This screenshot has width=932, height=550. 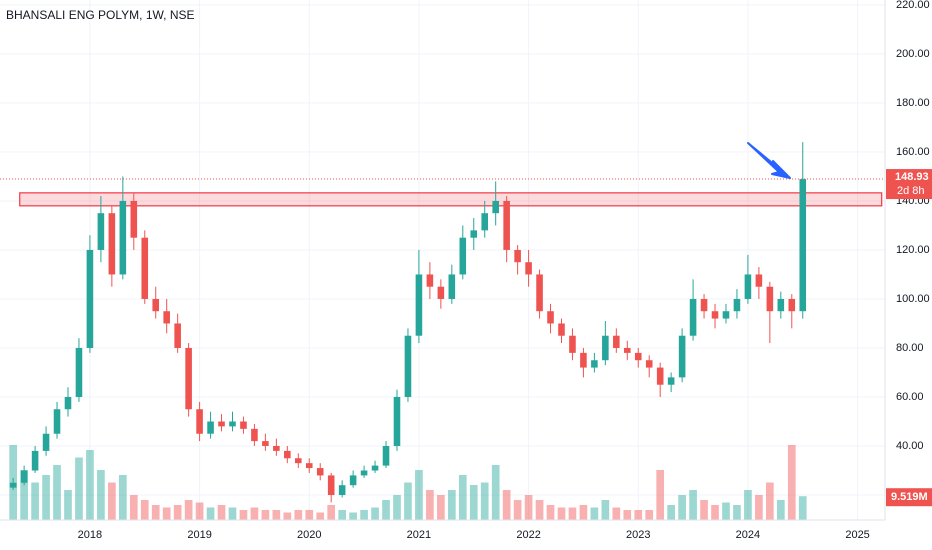 I want to click on y-tick-label: 120.00, so click(x=913, y=250).